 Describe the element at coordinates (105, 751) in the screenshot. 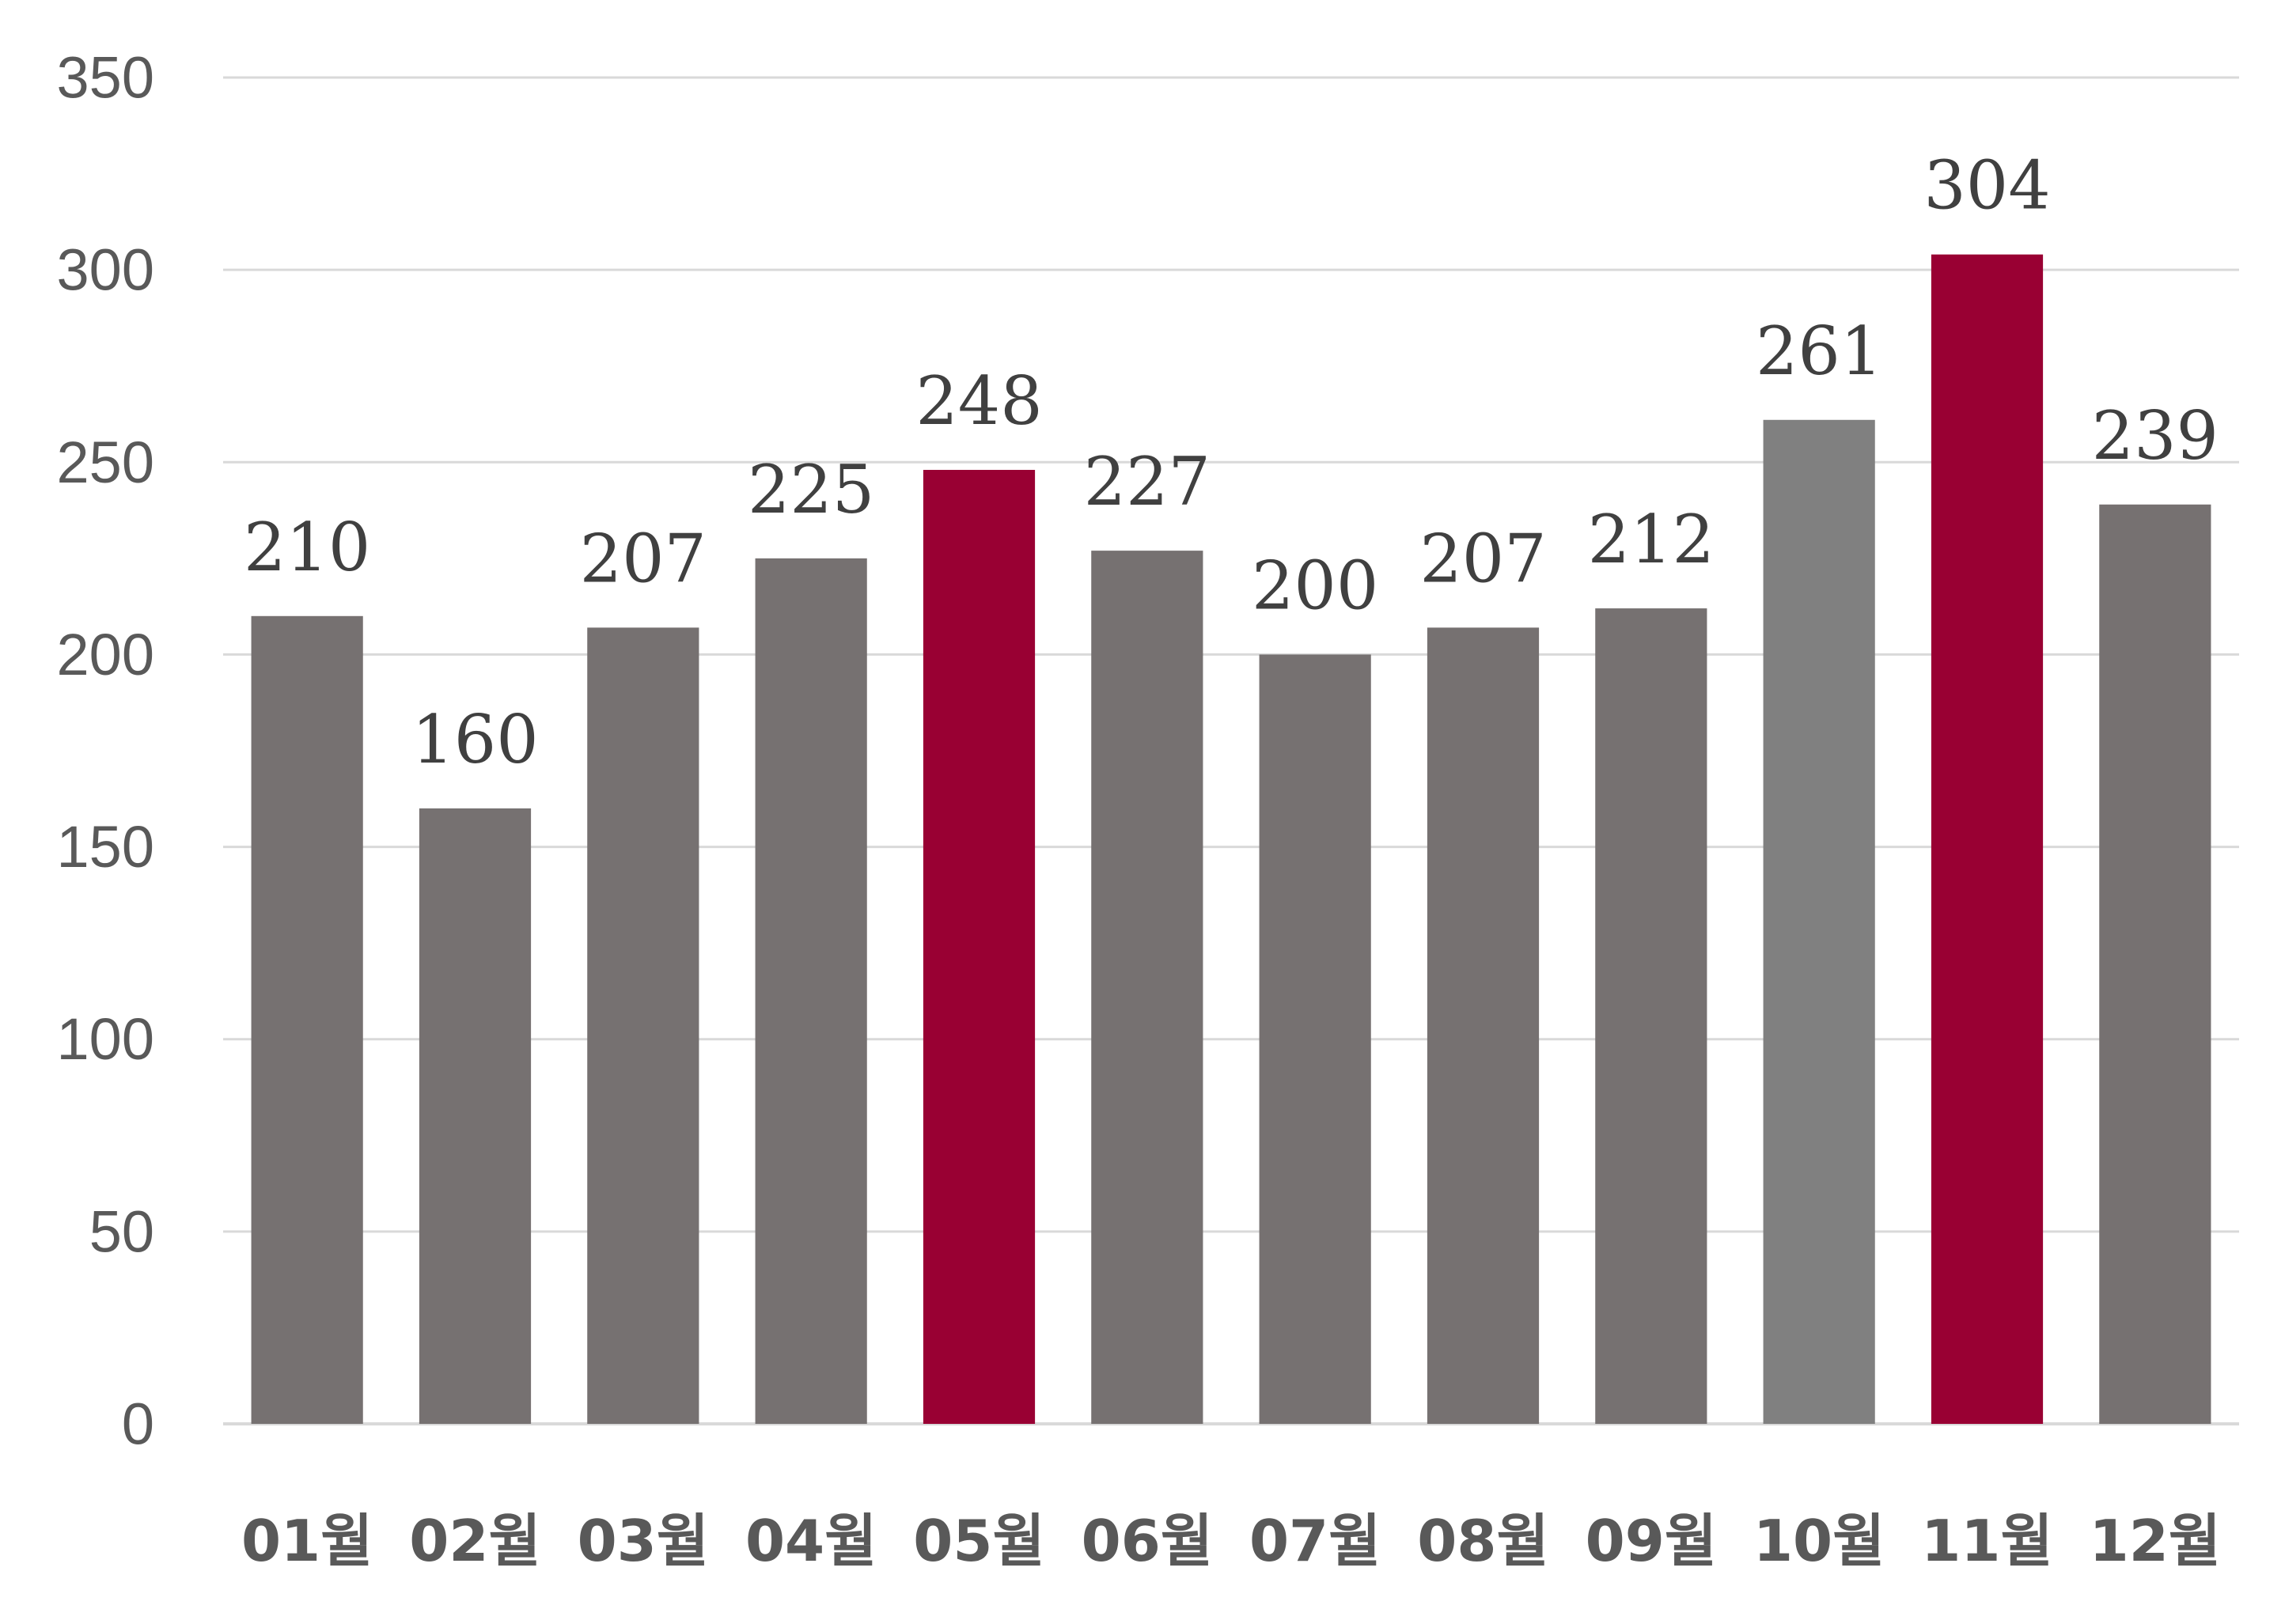

I see `y-axis-ticks: 0 50 100 150 200 250 300 350` at that location.